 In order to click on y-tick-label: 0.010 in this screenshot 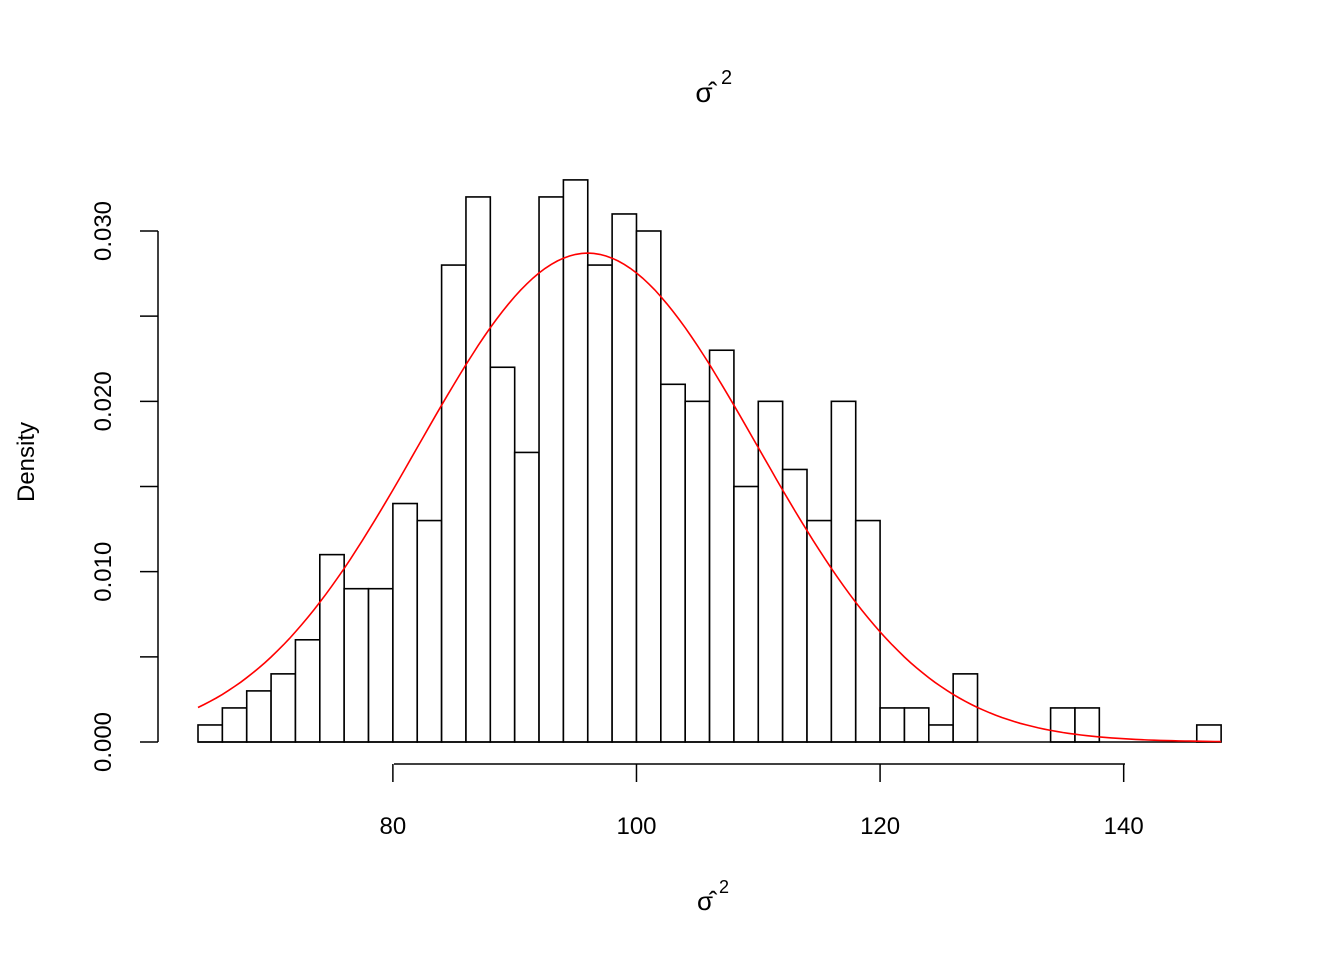, I will do `click(103, 572)`.